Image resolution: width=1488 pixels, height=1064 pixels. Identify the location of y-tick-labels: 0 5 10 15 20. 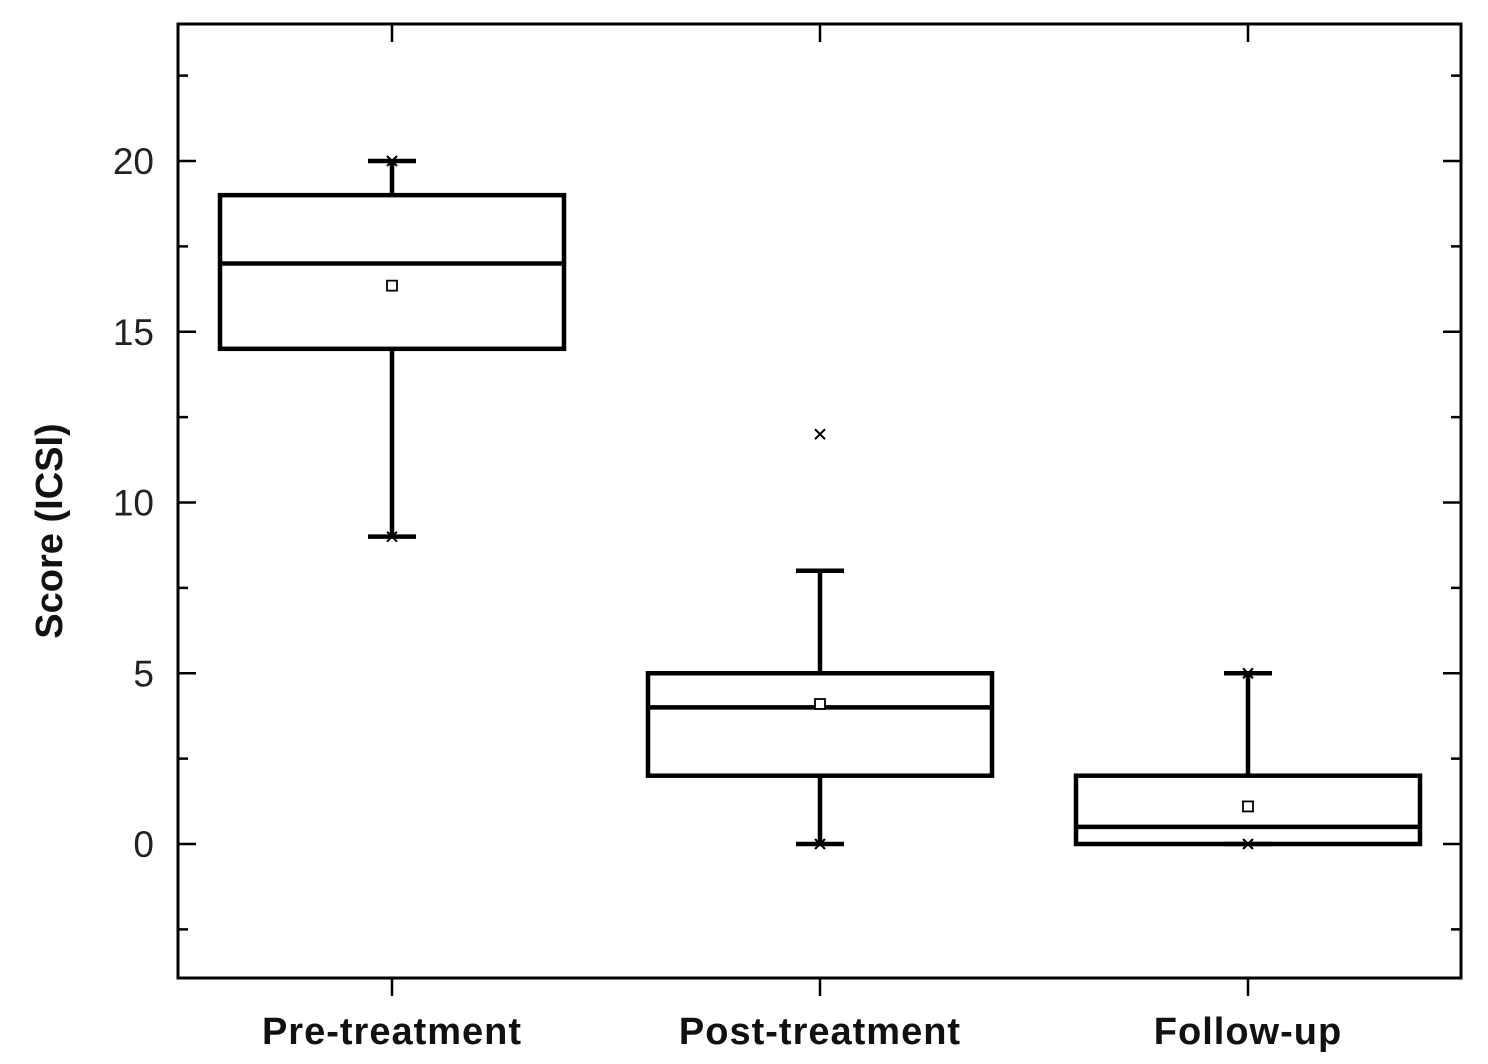
(133, 503).